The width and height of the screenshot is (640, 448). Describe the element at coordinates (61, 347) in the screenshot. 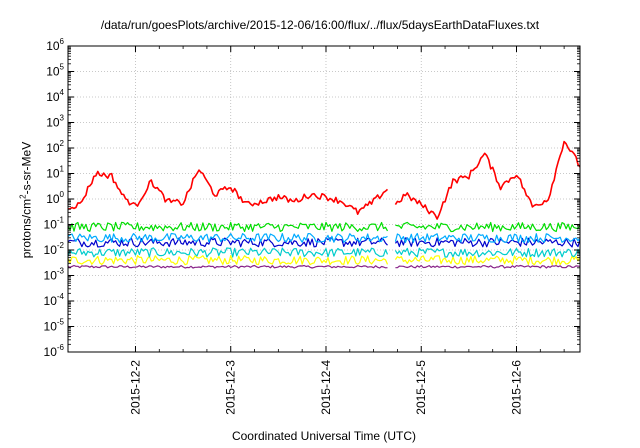

I see `y-tick-label-exponent: -6` at that location.